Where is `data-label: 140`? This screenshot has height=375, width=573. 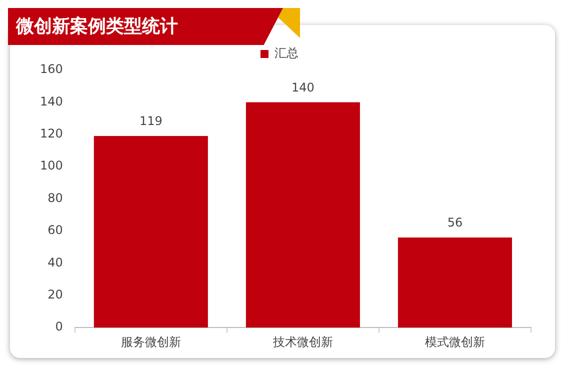 data-label: 140 is located at coordinates (303, 87).